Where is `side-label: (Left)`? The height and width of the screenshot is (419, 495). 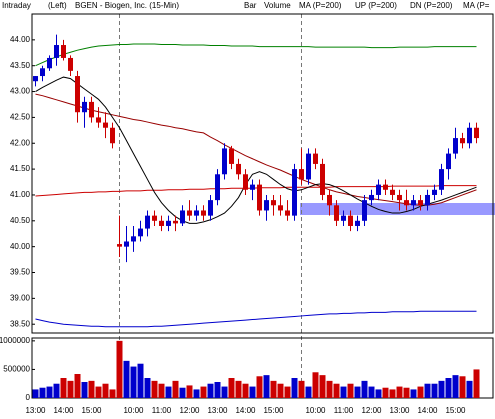
side-label: (Left) is located at coordinates (57, 5).